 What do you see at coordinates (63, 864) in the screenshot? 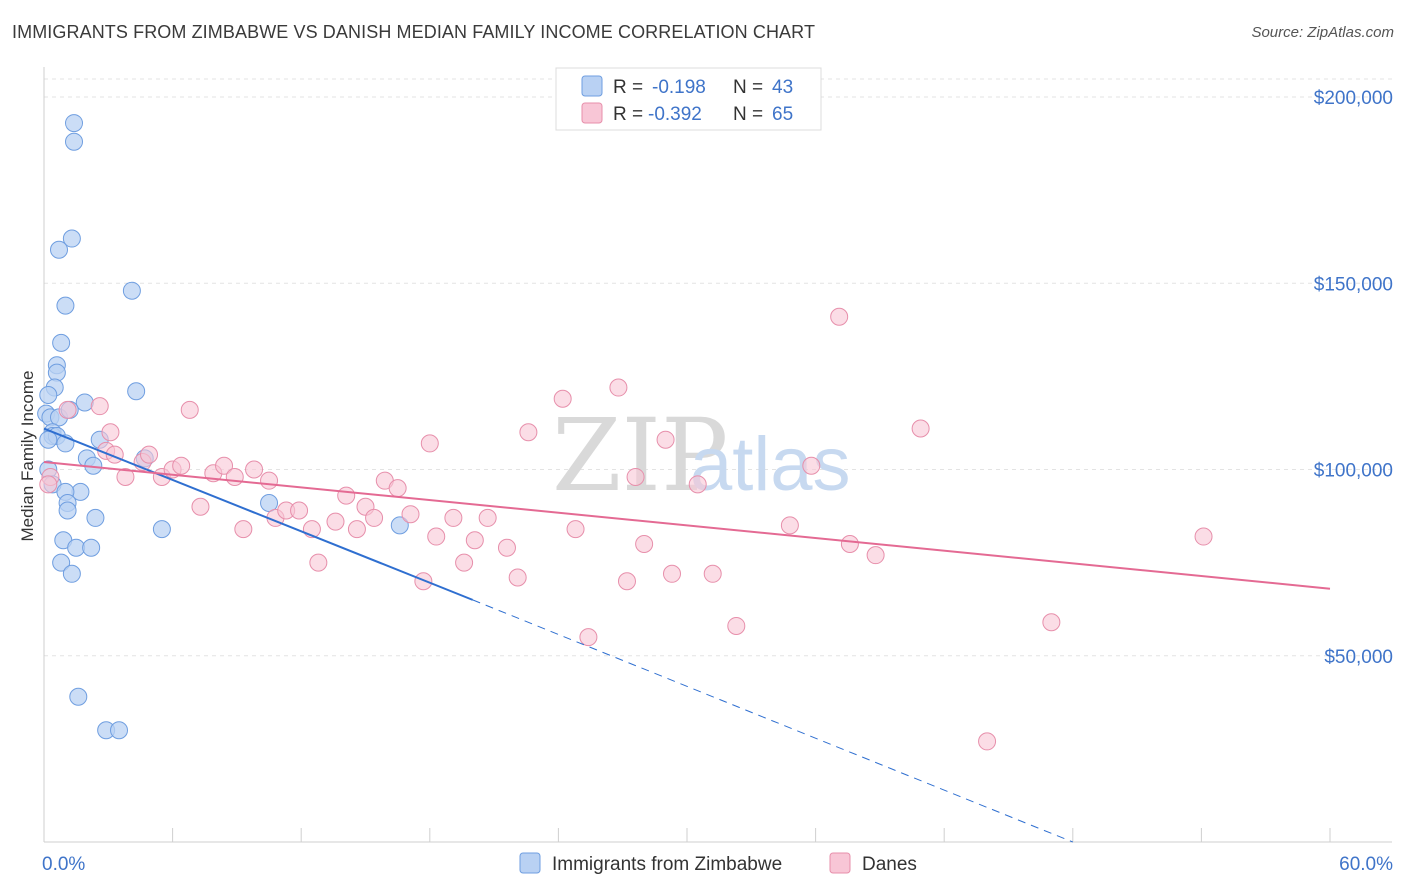
I see `x-tick-label: 0.0%` at bounding box center [63, 864].